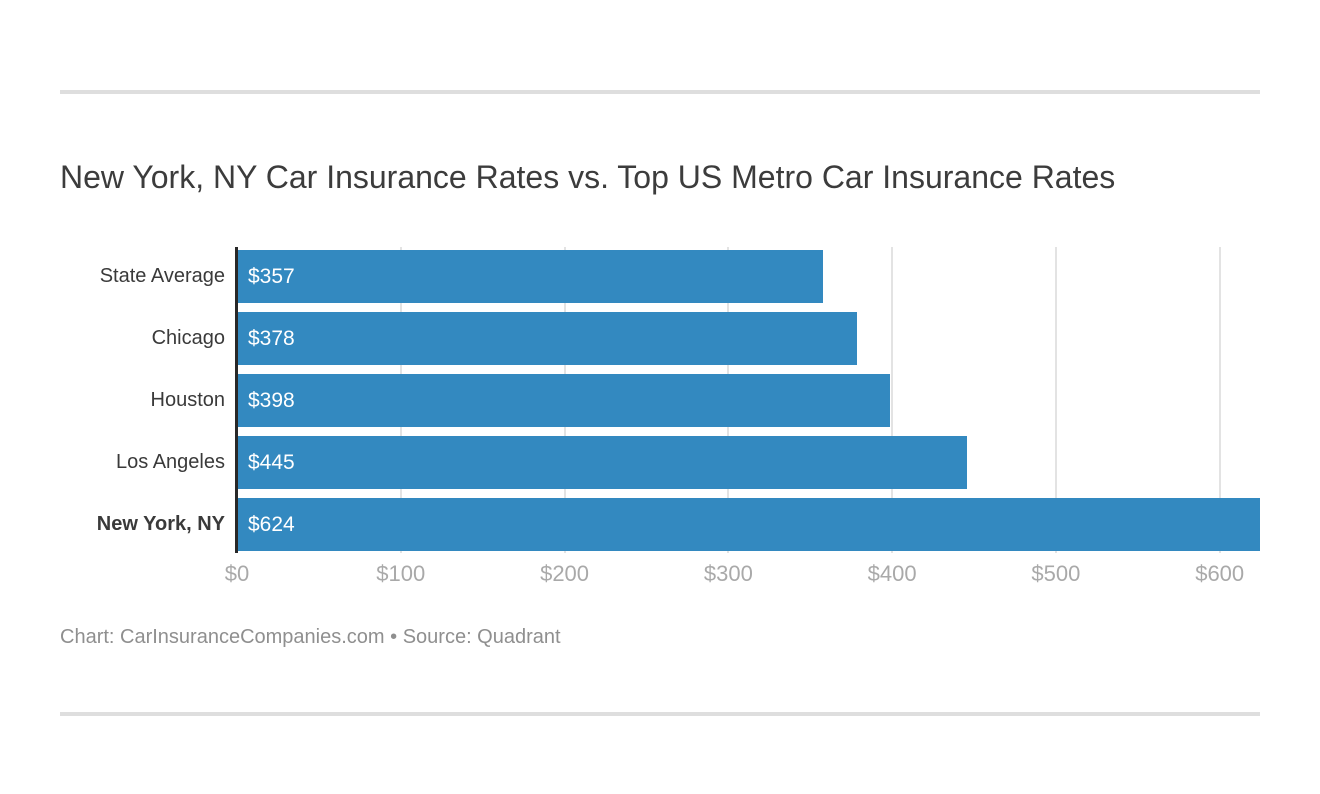 This screenshot has width=1320, height=794. What do you see at coordinates (1056, 573) in the screenshot?
I see `x-tick-label: $500` at bounding box center [1056, 573].